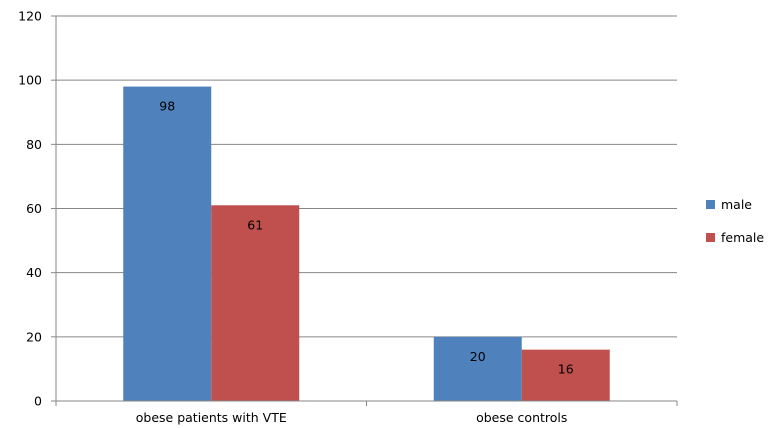 The height and width of the screenshot is (428, 771). I want to click on x-tick-label: obese patients with VTE, so click(211, 417).